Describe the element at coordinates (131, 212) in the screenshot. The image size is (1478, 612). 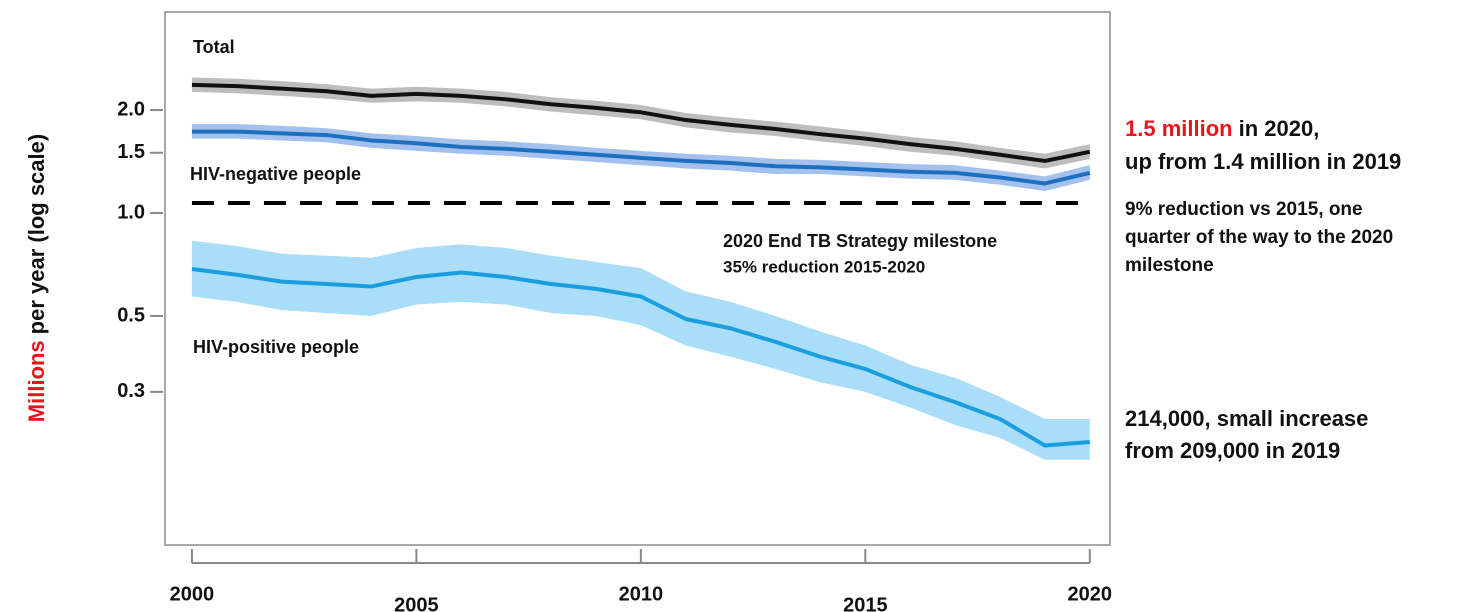
I see `y-tick-label: 1.0` at that location.